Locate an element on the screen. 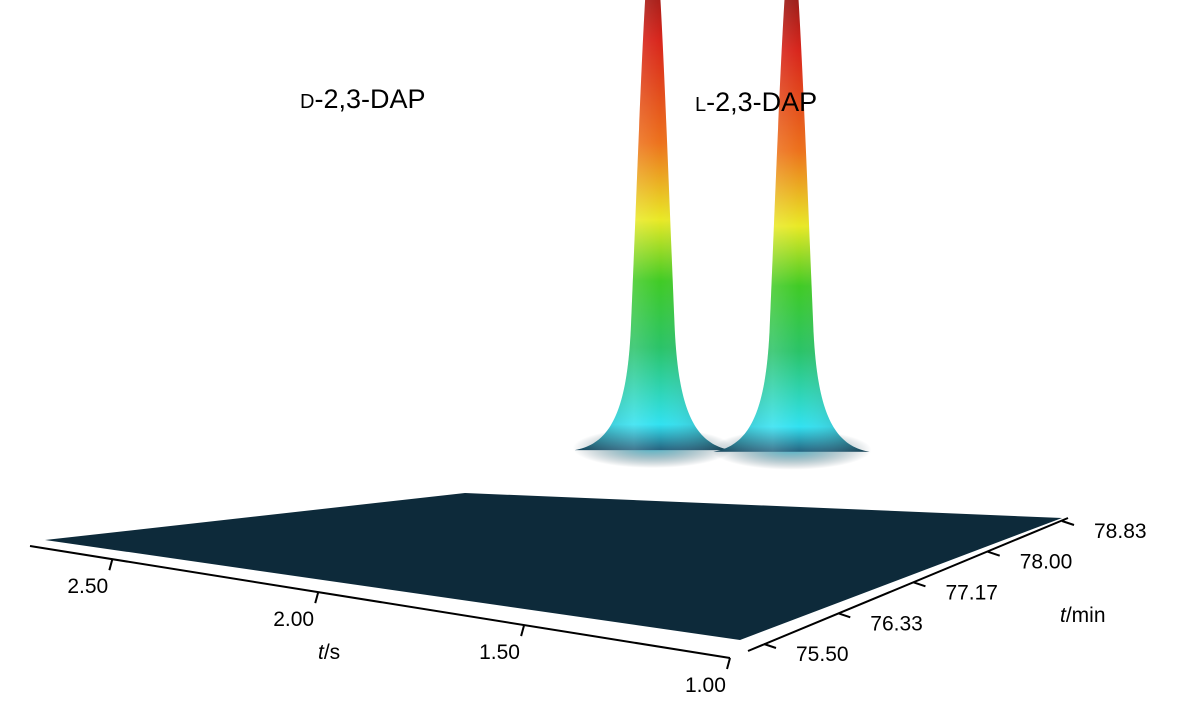 Image resolution: width=1200 pixels, height=703 pixels. x-tick-label: 2.00 is located at coordinates (293, 619).